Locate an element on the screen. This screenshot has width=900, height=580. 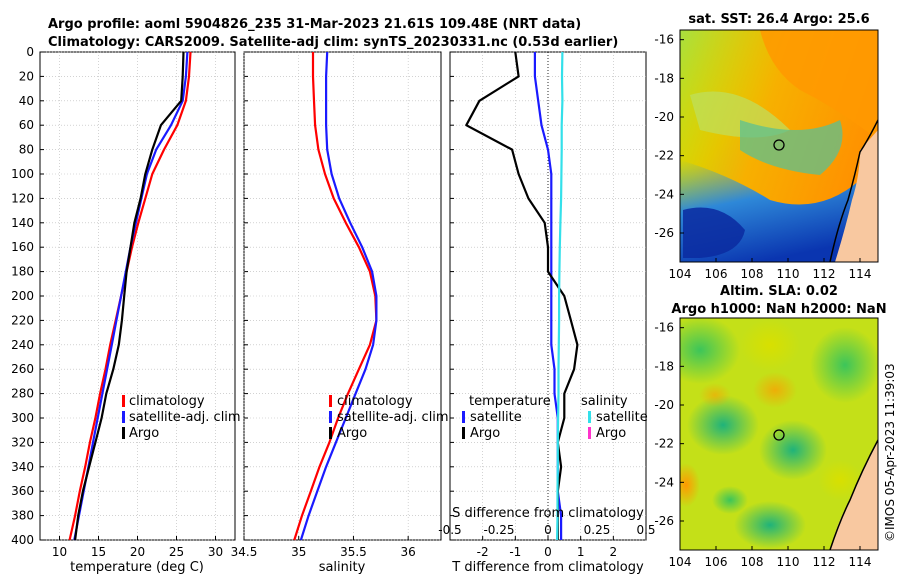
x-tick-label: 15 is located at coordinates (98, 552).